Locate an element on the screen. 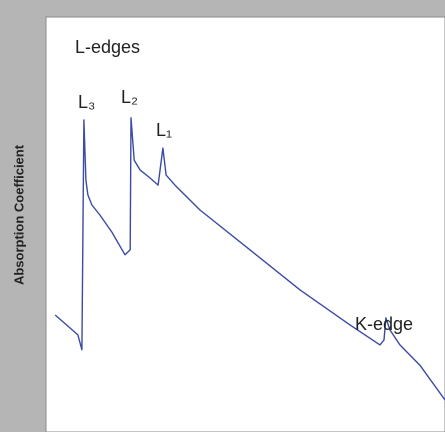 The image size is (445, 432). annotation: L₂ is located at coordinates (129, 97).